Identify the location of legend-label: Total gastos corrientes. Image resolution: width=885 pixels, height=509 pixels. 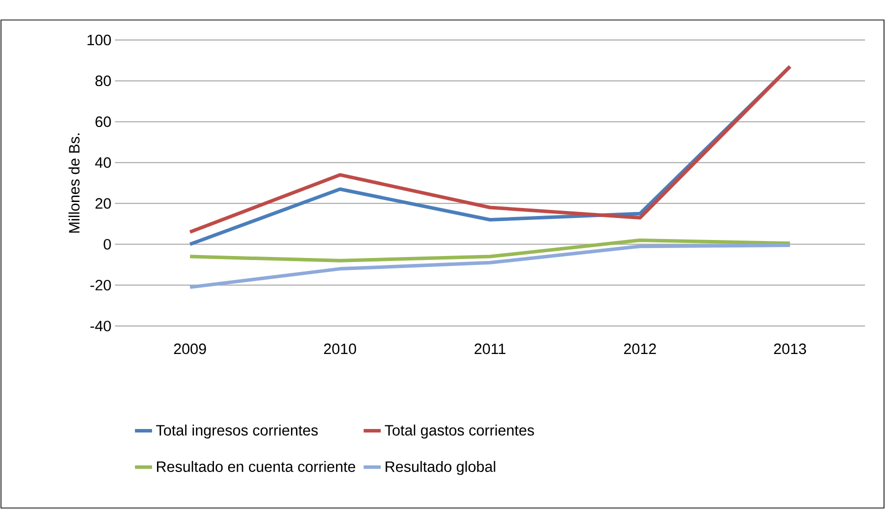
(459, 431).